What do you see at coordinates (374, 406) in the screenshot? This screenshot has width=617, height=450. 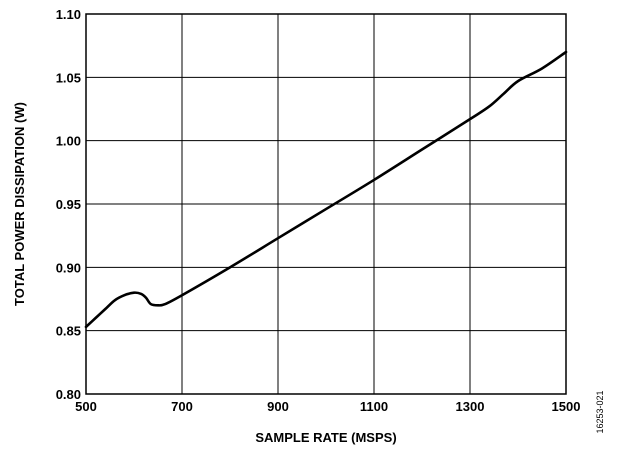 I see `x-tick-label: 1100` at bounding box center [374, 406].